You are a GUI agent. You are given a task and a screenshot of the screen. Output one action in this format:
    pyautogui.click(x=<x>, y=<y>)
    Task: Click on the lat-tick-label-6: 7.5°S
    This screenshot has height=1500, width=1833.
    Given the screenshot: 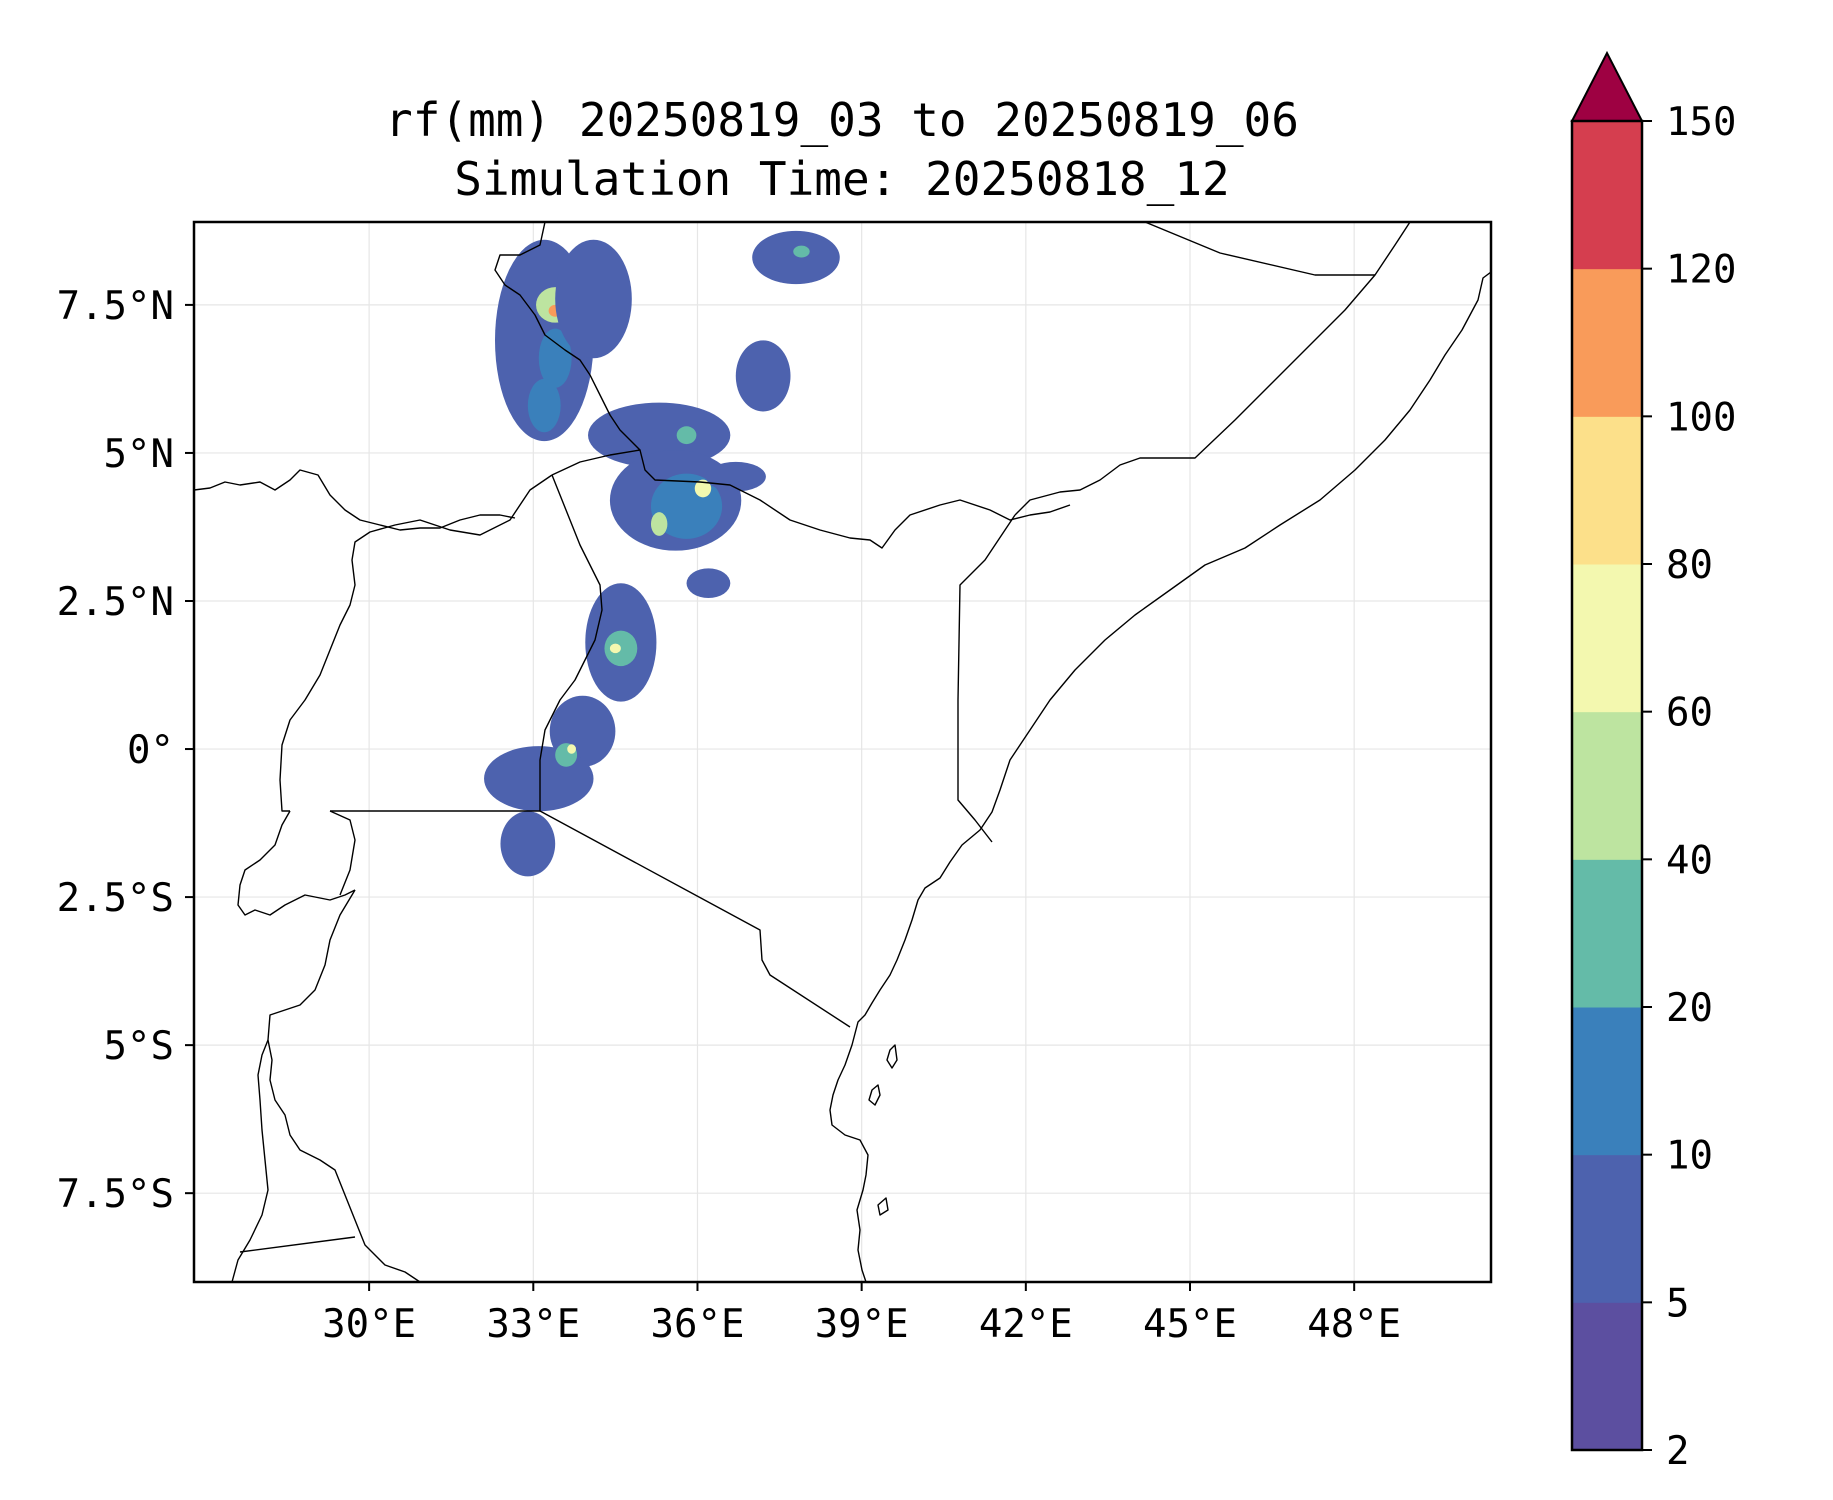 What is the action you would take?
    pyautogui.click(x=115, y=1194)
    